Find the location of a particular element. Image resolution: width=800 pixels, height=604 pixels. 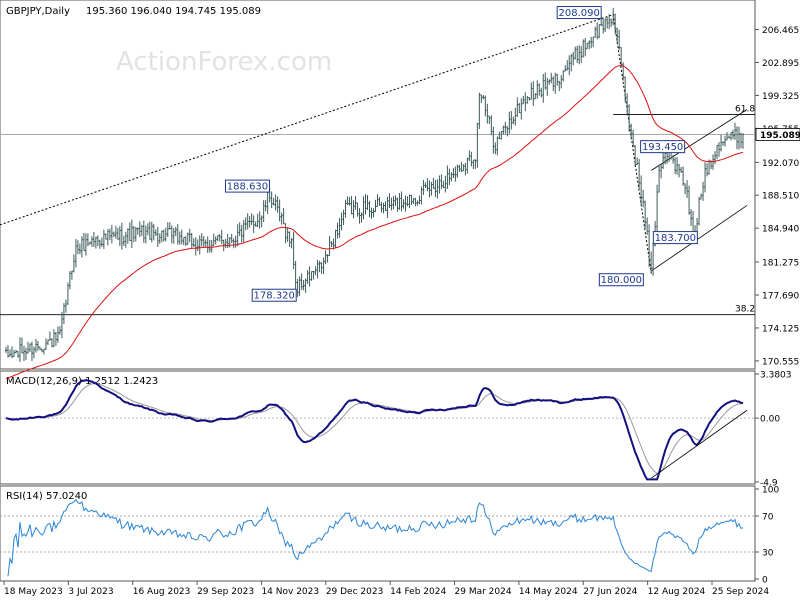

symbol-label: GBPJPY,Daily is located at coordinates (38, 11).